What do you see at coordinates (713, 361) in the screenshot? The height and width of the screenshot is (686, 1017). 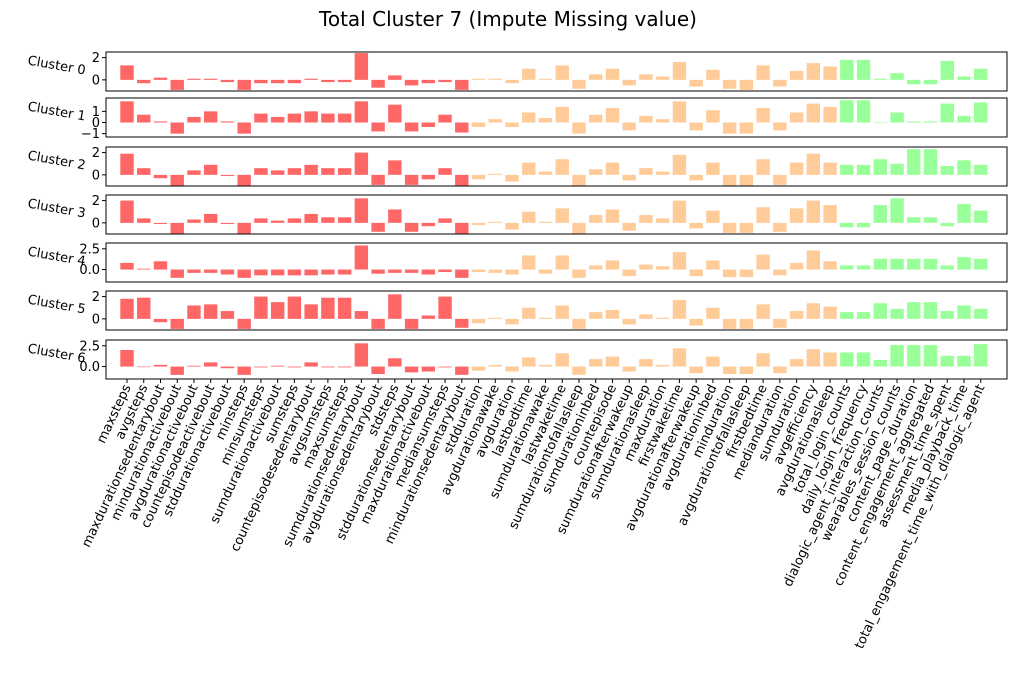 I see `bar-avgdurationinbed` at bounding box center [713, 361].